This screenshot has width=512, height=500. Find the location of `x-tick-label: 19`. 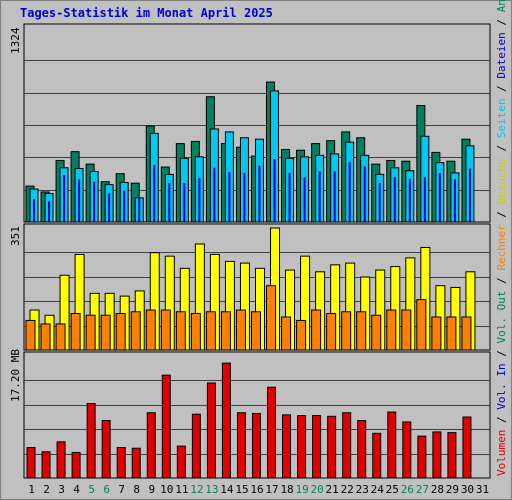

x-tick-label: 19 is located at coordinates (301, 489).